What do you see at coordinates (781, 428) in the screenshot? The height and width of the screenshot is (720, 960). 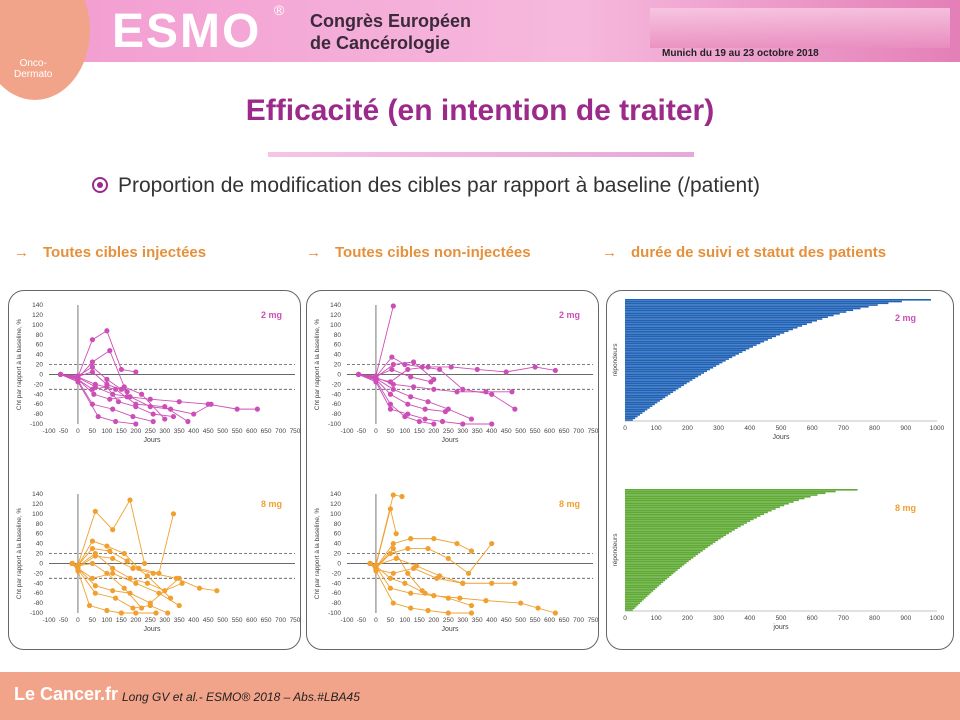 I see `x-tick-label: 500` at bounding box center [781, 428].